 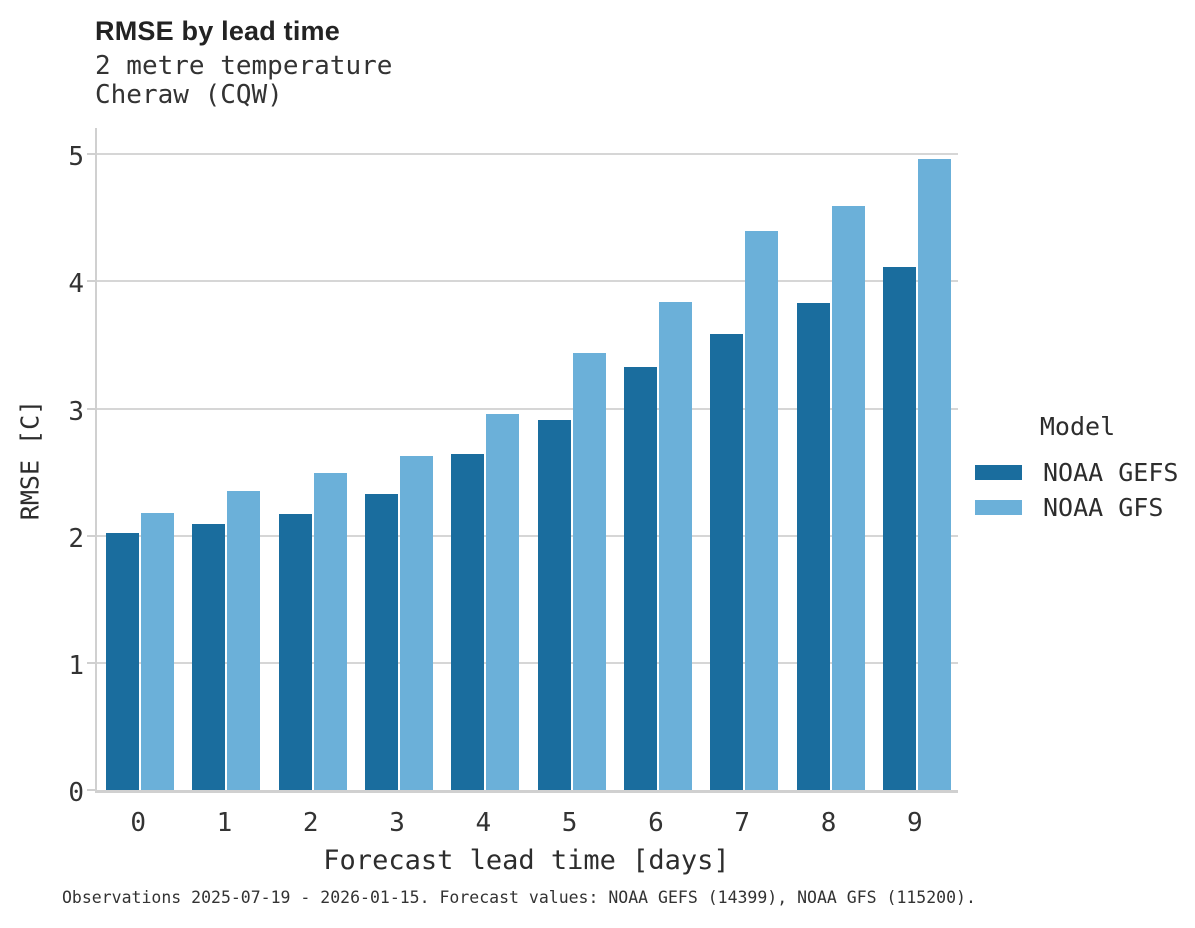 What do you see at coordinates (189, 95) in the screenshot?
I see `chart-subtitle-location: Cheraw (CQW)` at bounding box center [189, 95].